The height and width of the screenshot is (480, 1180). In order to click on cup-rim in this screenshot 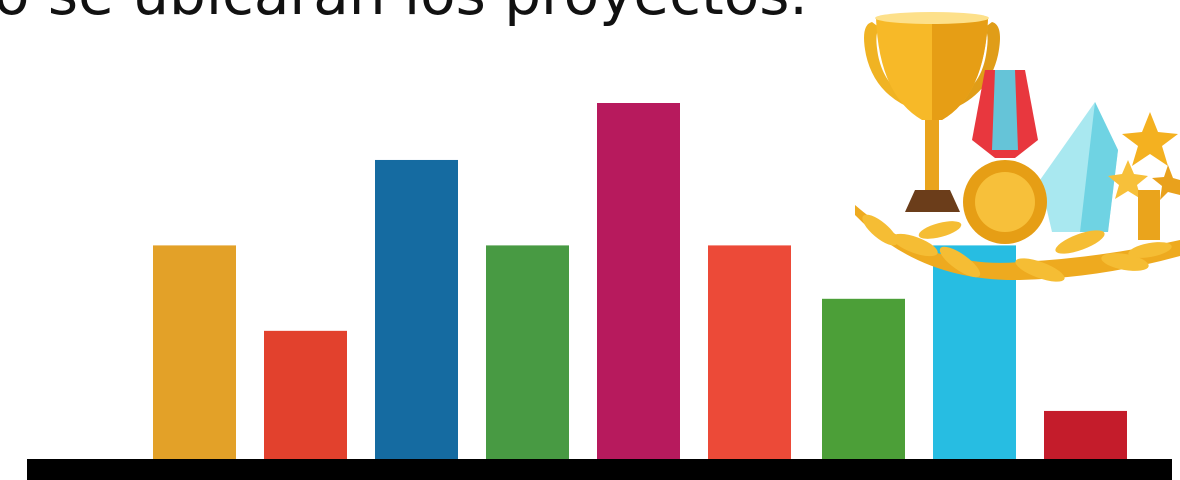, I will do `click(932, 18)`.